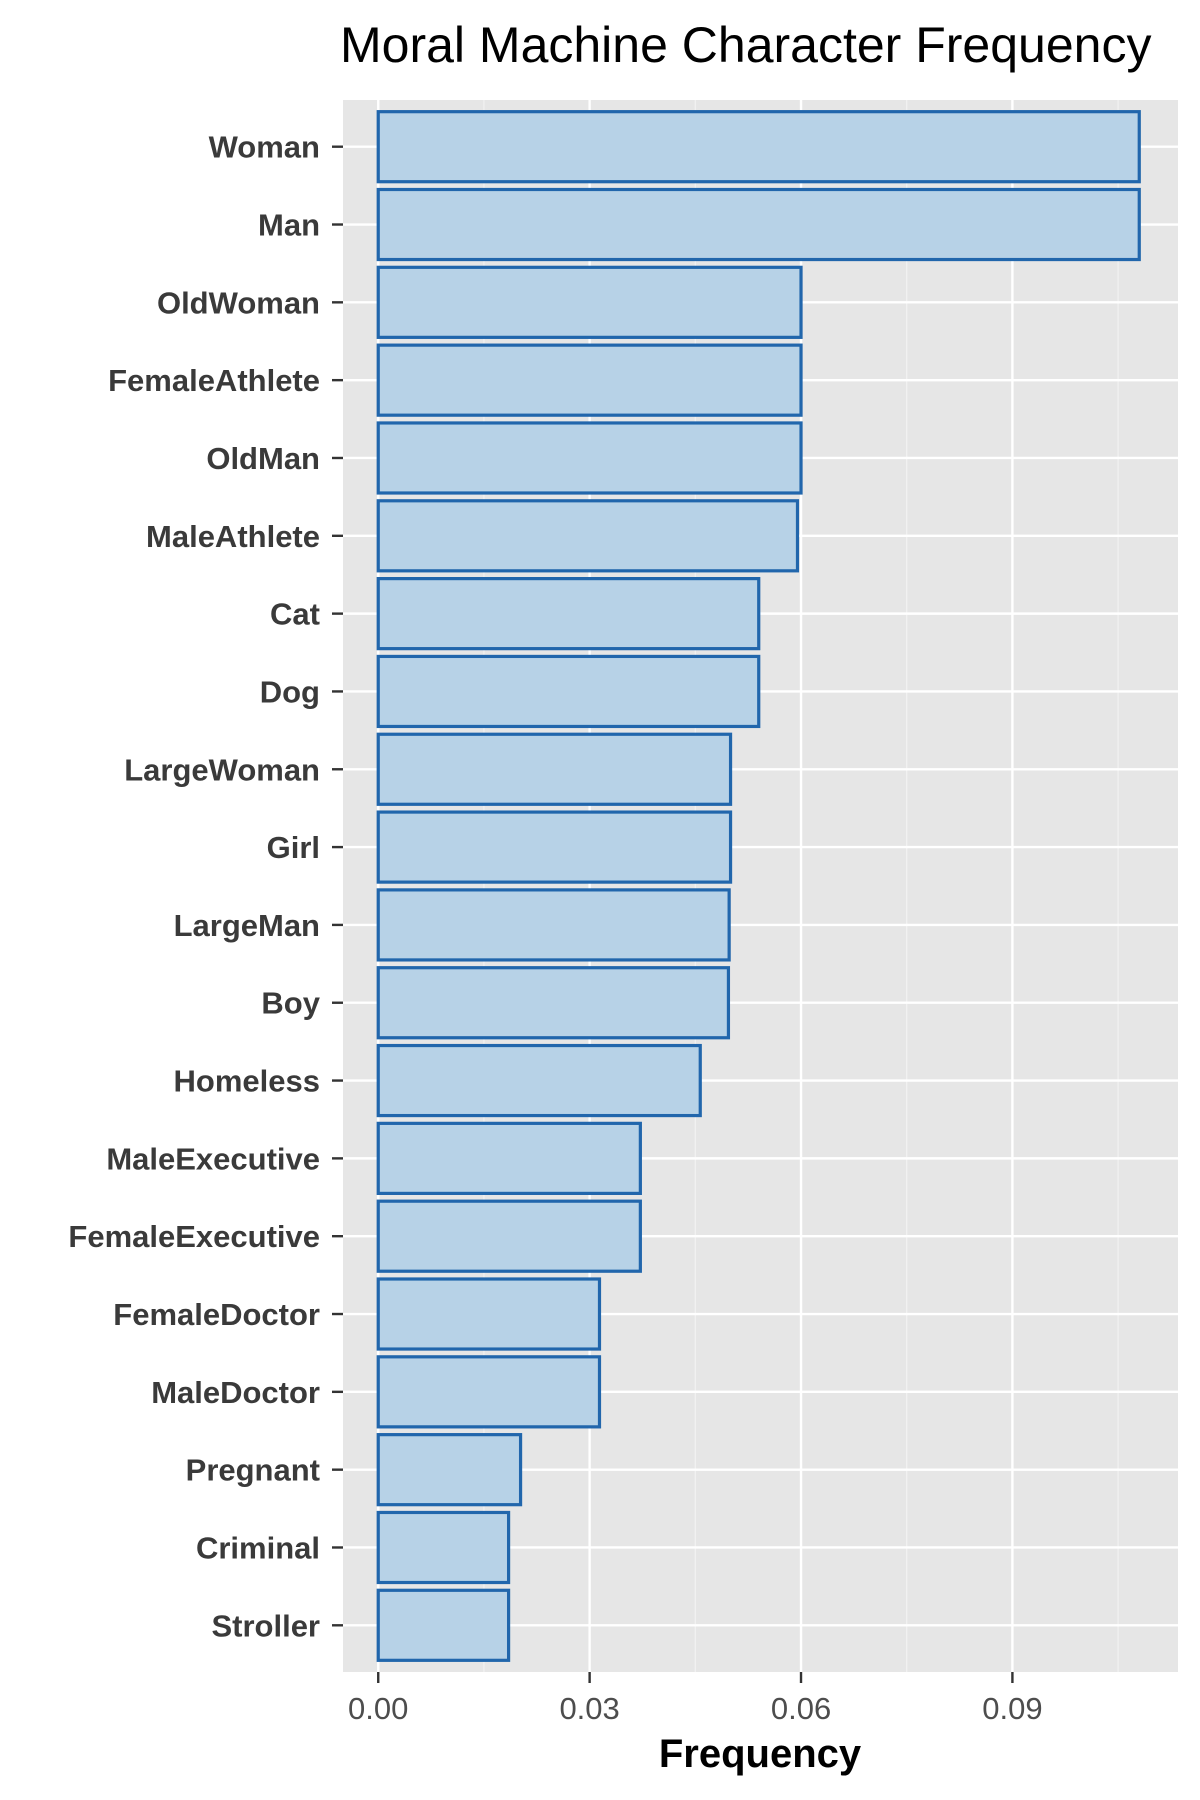 The image size is (1200, 1800). Describe the element at coordinates (247, 1081) in the screenshot. I see `y-tick-label: Homeless` at that location.